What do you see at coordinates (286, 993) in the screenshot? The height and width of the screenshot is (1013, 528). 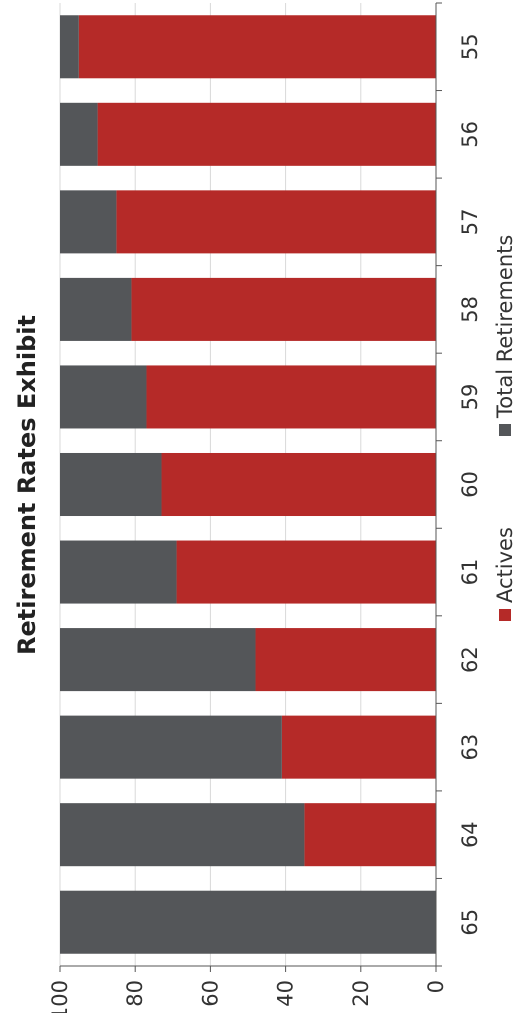 I see `value-tick-label: 40` at bounding box center [286, 993].